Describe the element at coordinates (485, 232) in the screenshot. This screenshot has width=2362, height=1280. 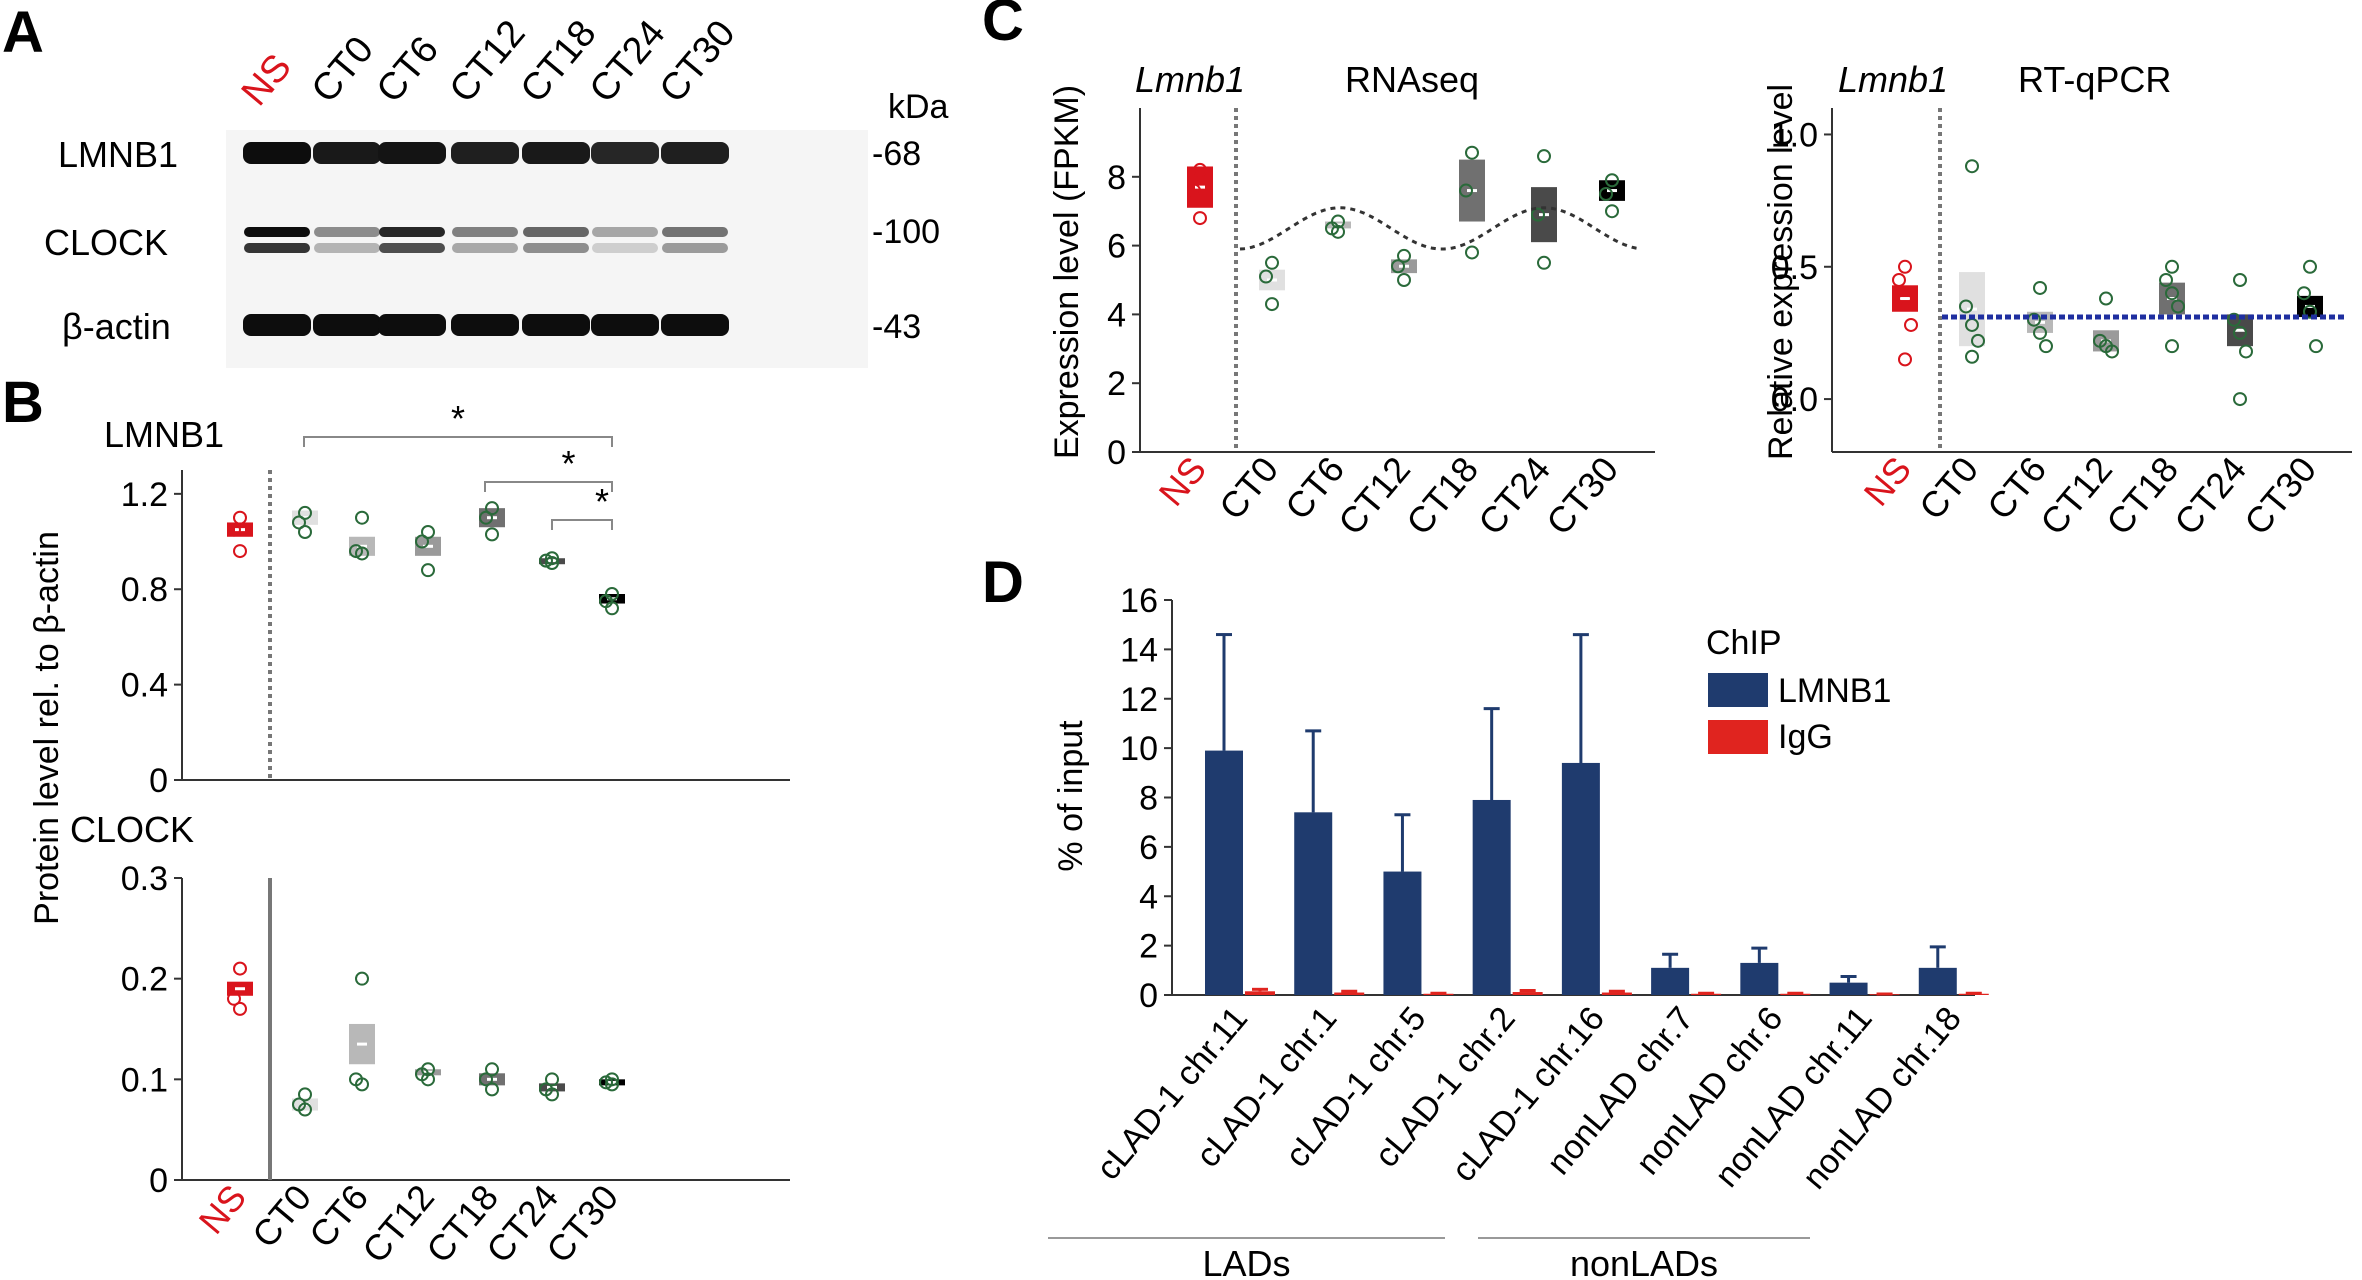
I see `band-clock-upper-ct12` at that location.